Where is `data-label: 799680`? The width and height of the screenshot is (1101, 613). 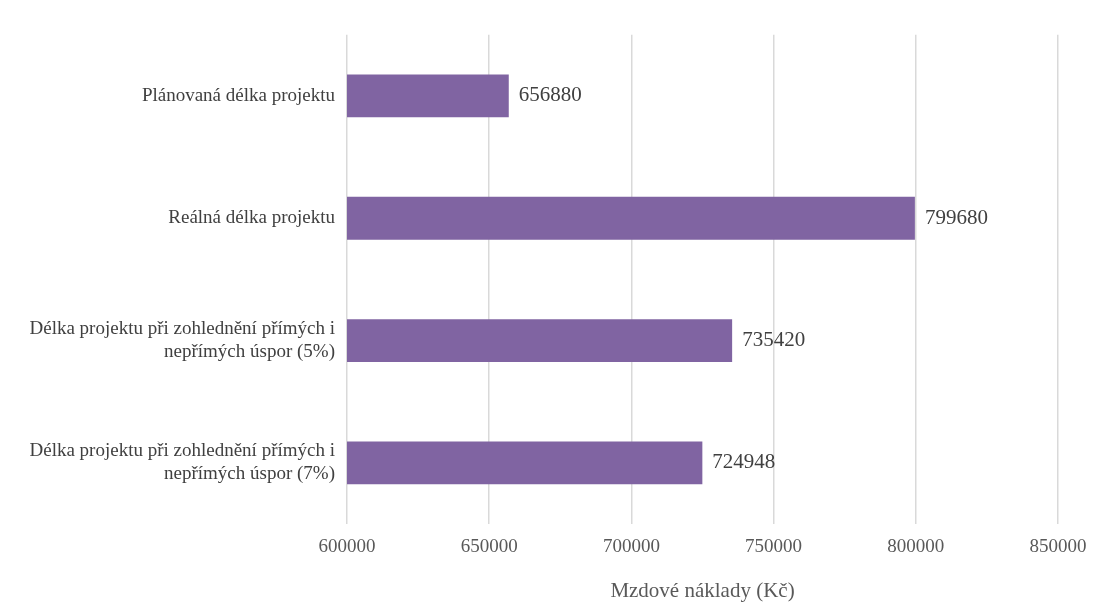
data-label: 799680 is located at coordinates (956, 216).